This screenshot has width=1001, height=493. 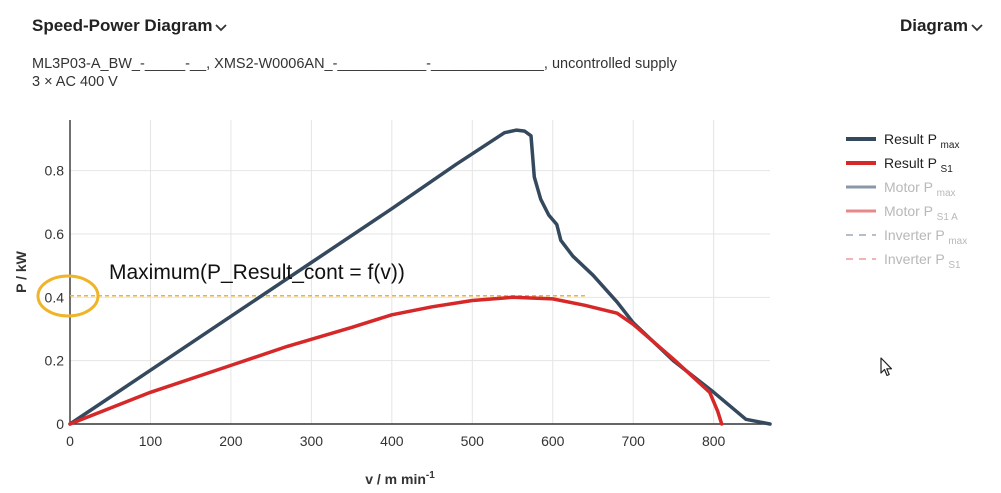 I want to click on diagram-type-dropdown: Speed-Power Diagram, so click(x=130, y=26).